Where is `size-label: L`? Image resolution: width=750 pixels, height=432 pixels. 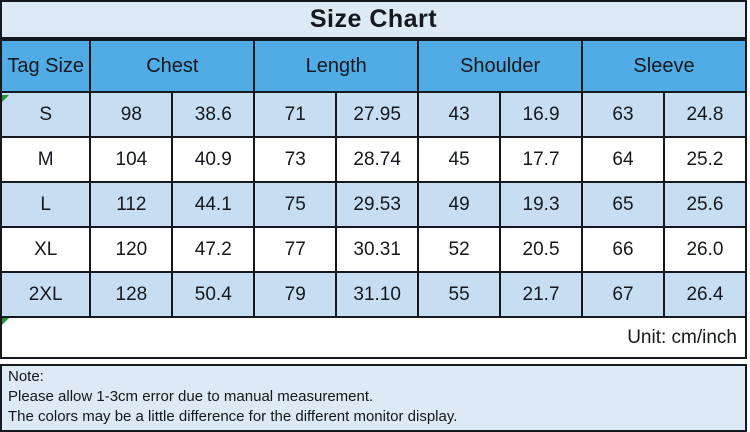 size-label: L is located at coordinates (46, 204).